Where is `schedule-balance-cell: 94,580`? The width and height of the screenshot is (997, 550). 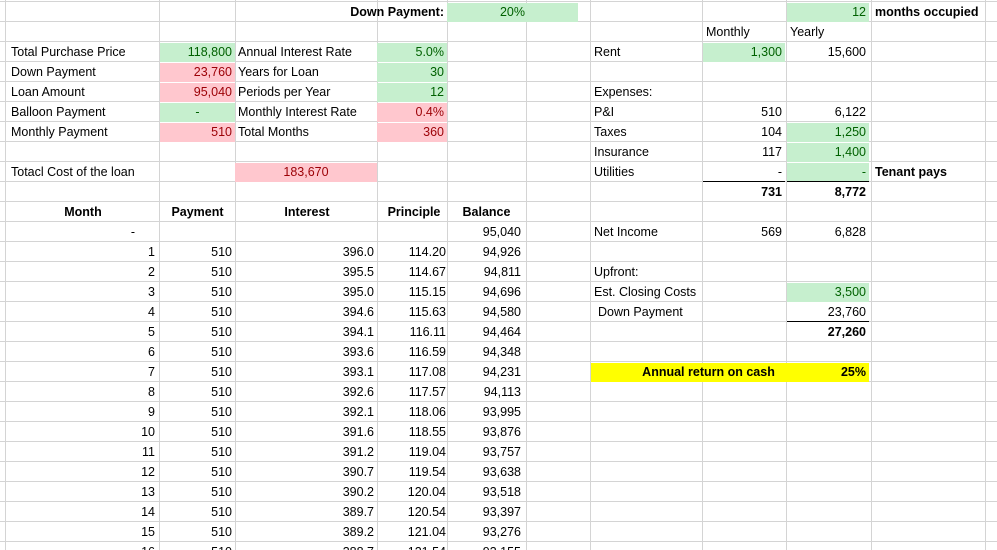 schedule-balance-cell: 94,580 is located at coordinates (501, 312).